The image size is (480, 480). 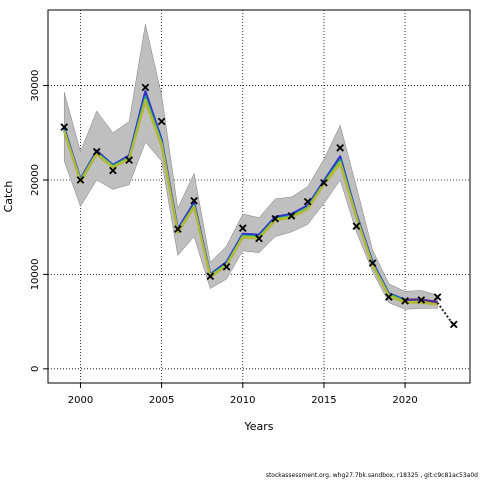 What do you see at coordinates (323, 400) in the screenshot?
I see `x-tick-label: 2015` at bounding box center [323, 400].